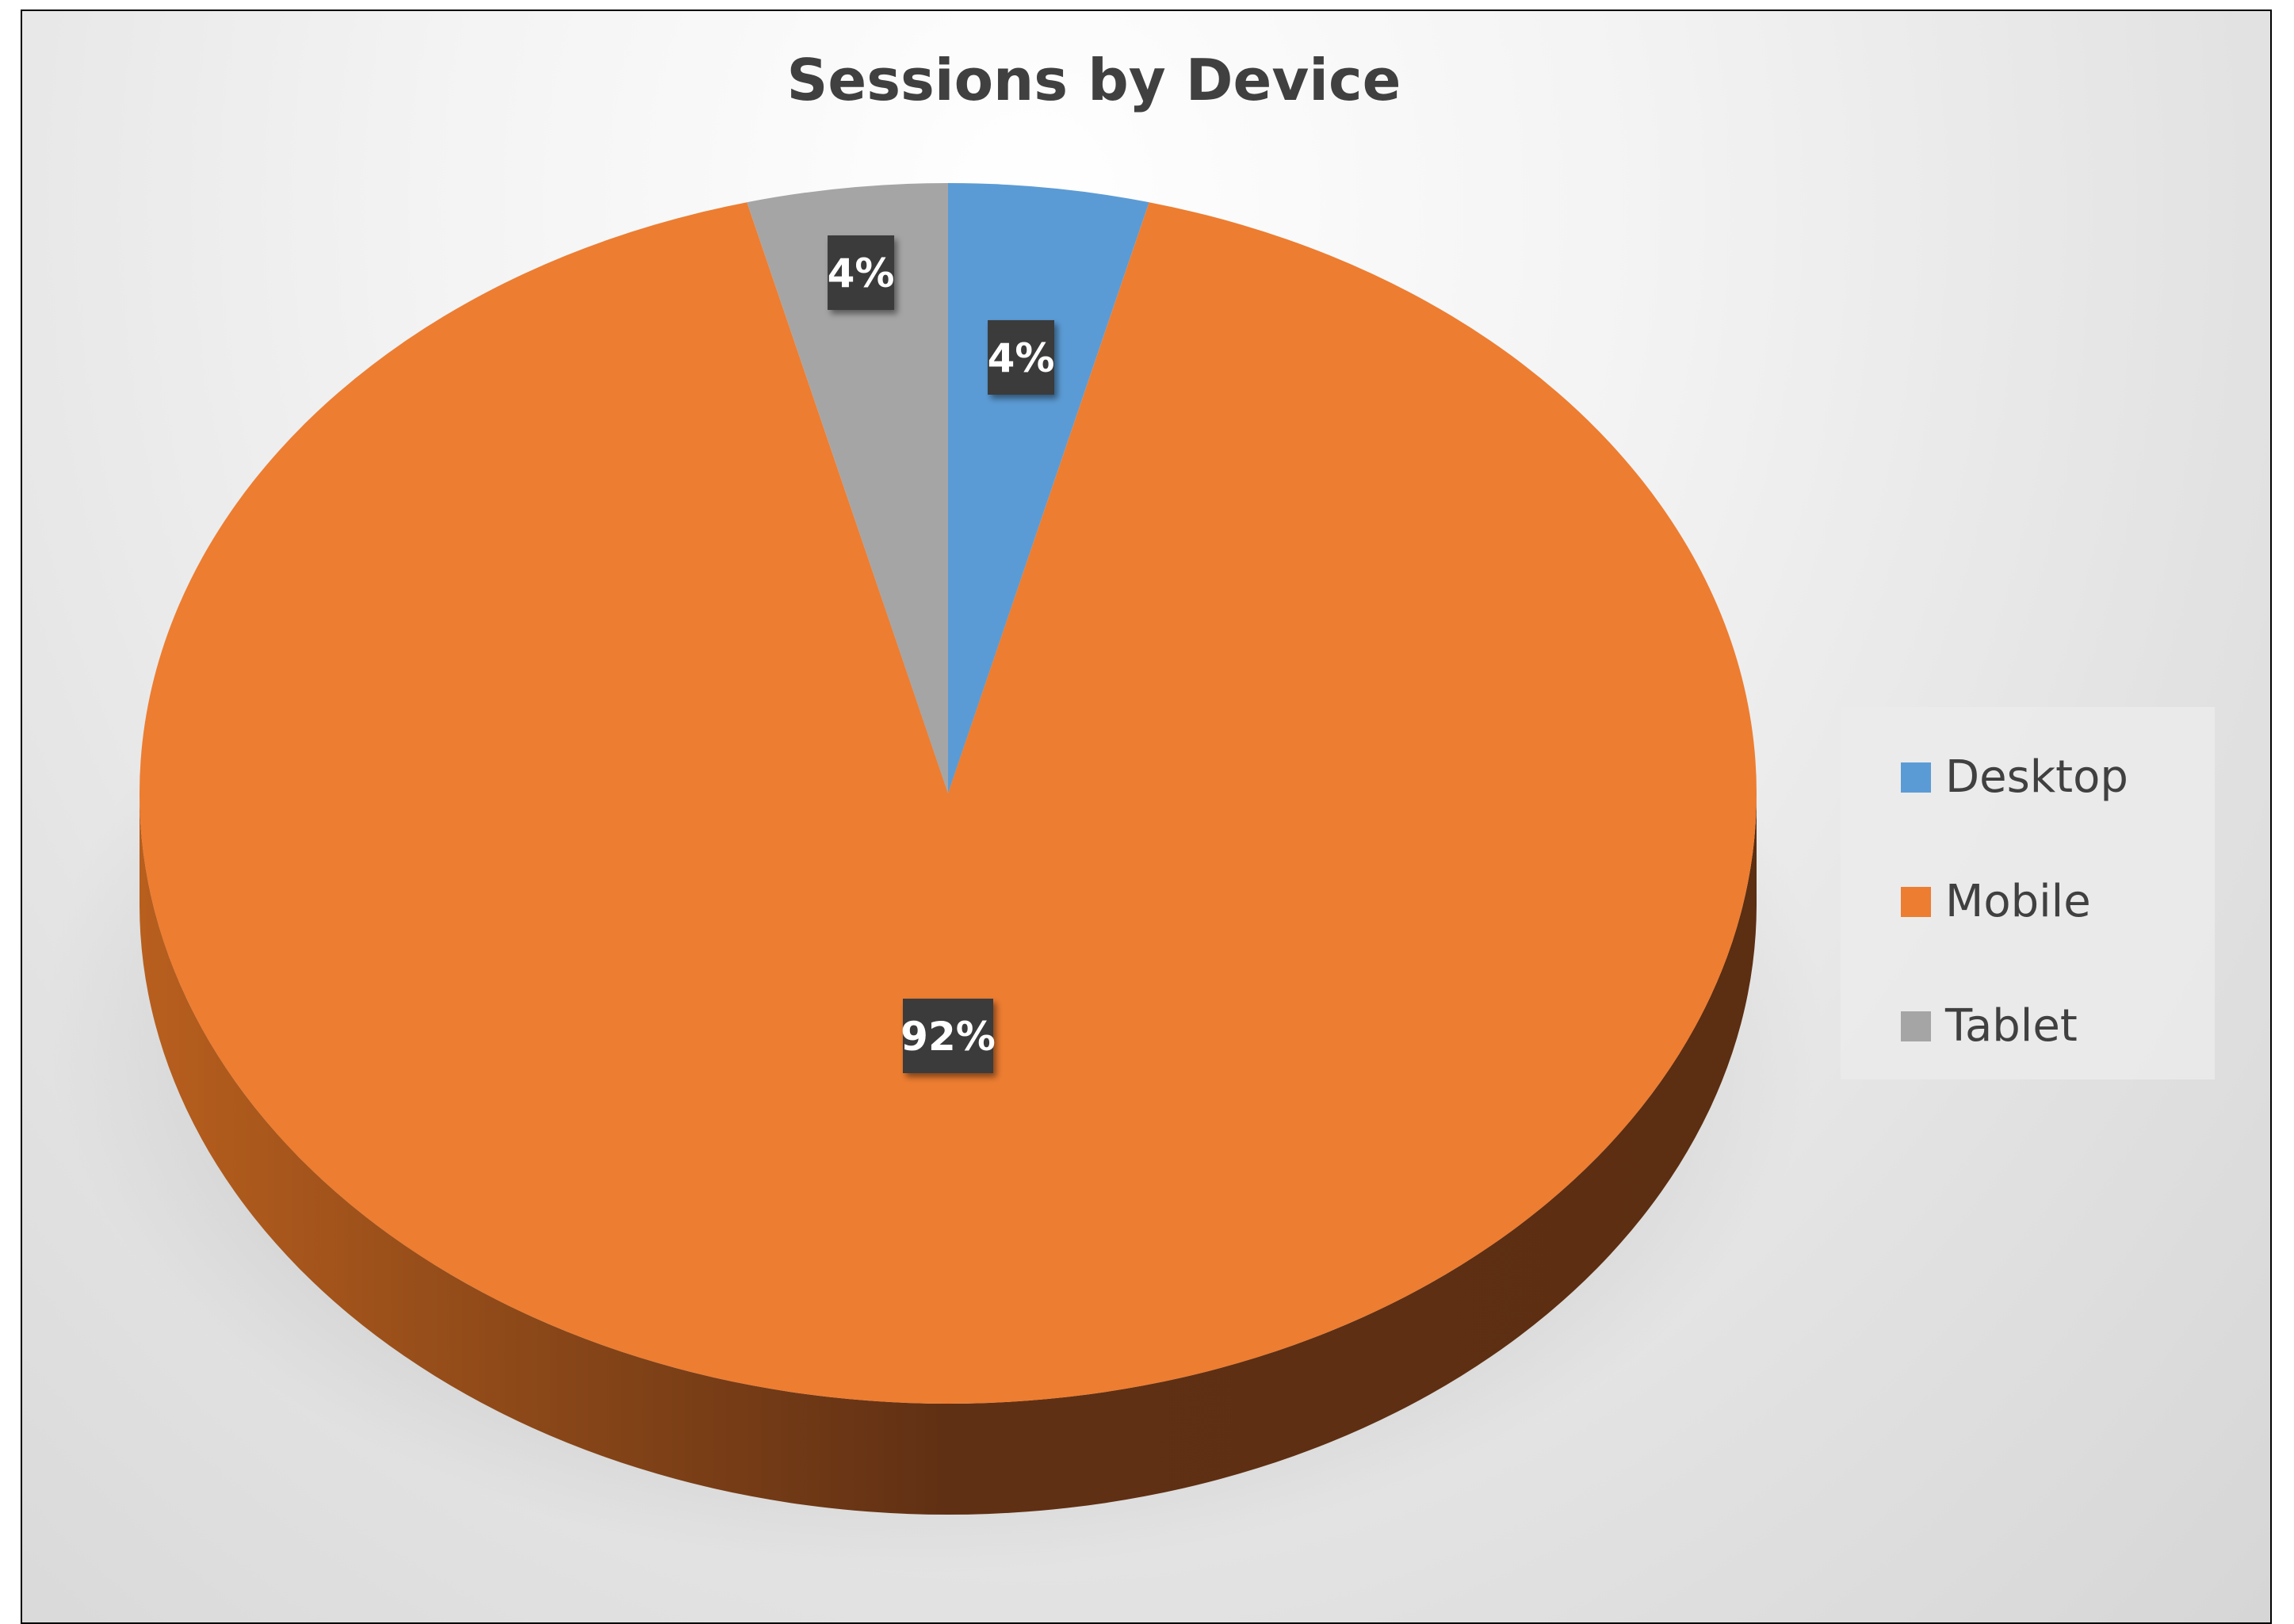 The width and height of the screenshot is (2294, 1624). I want to click on legend-label-desktop: Desktop, so click(2036, 777).